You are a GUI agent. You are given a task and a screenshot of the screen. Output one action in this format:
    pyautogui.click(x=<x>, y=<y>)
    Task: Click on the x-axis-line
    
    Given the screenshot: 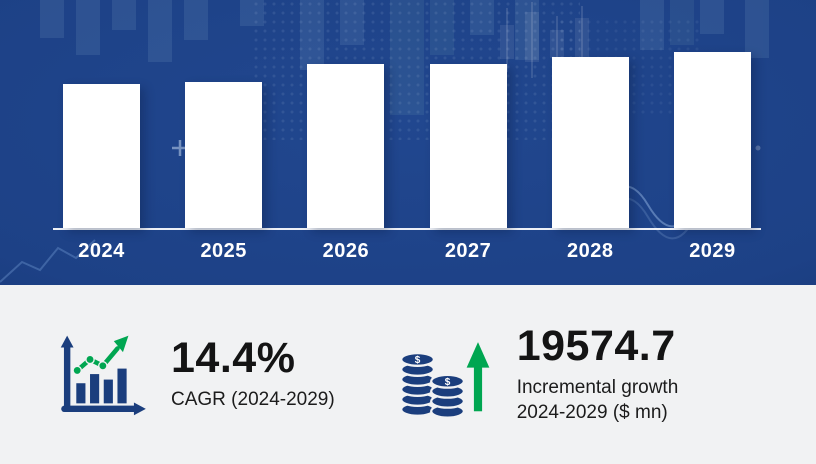 What is the action you would take?
    pyautogui.click(x=407, y=229)
    